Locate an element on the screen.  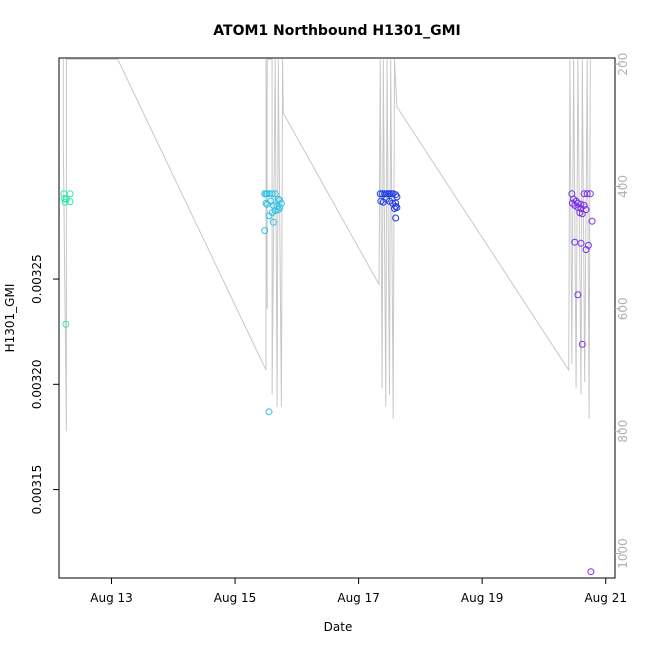
y-tick-label: 0.00320 is located at coordinates (37, 385).